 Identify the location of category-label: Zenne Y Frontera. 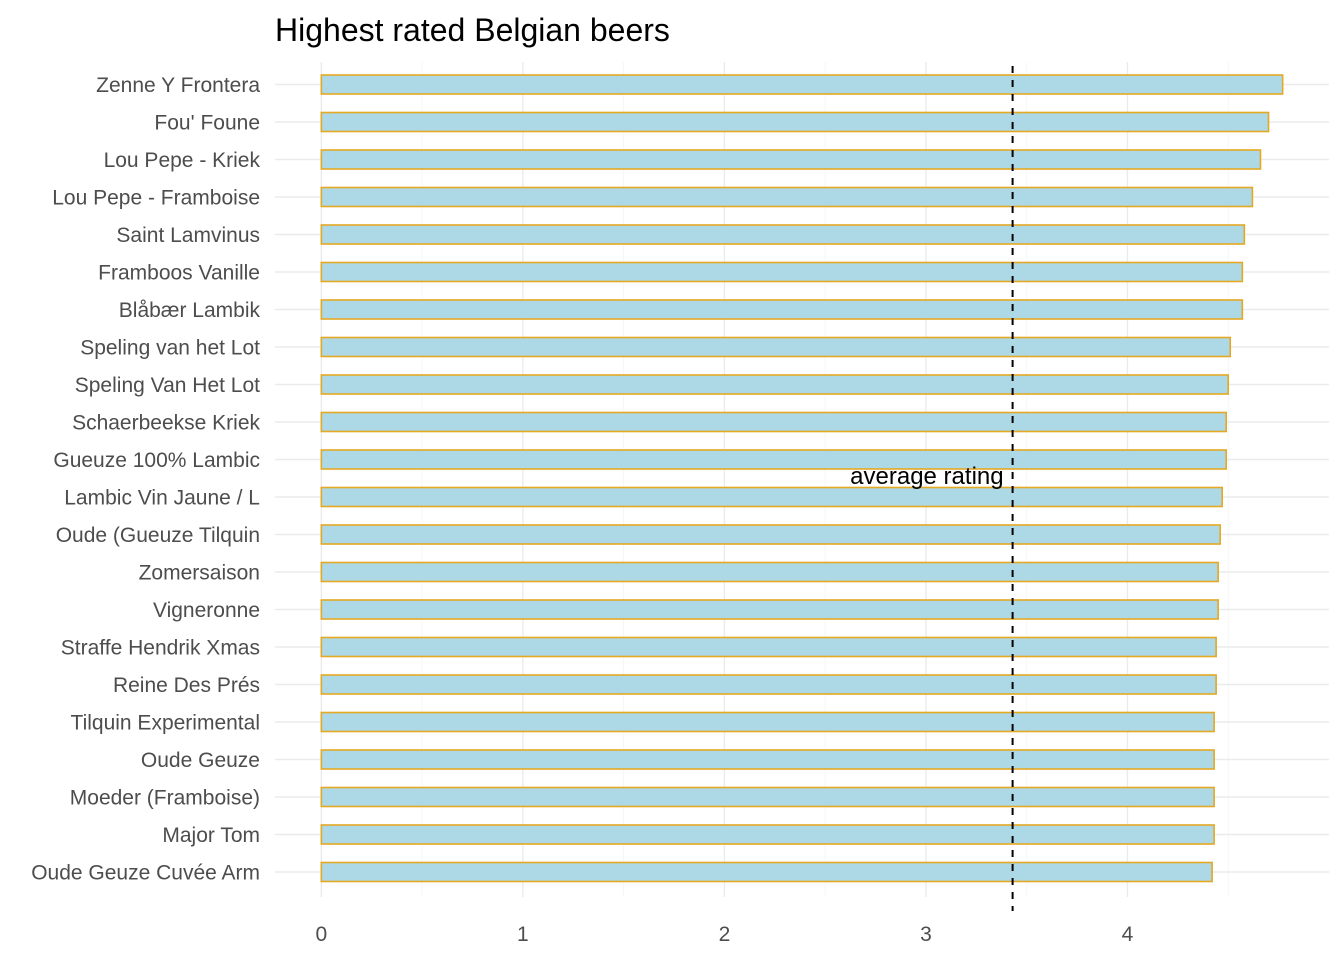
(178, 85).